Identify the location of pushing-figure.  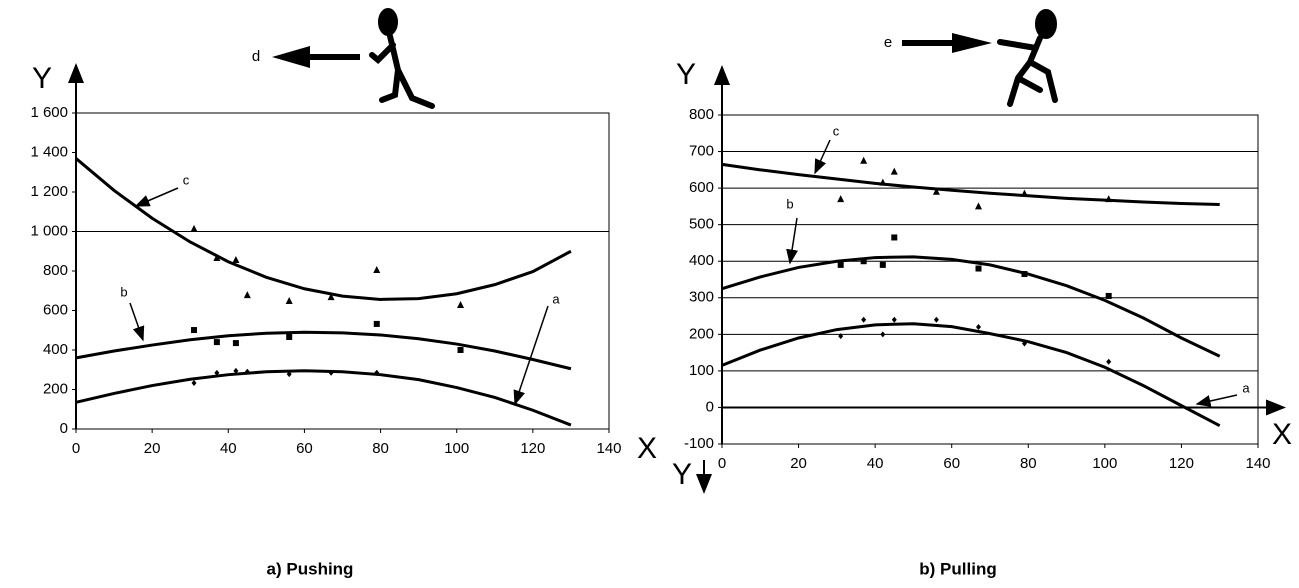
(402, 58).